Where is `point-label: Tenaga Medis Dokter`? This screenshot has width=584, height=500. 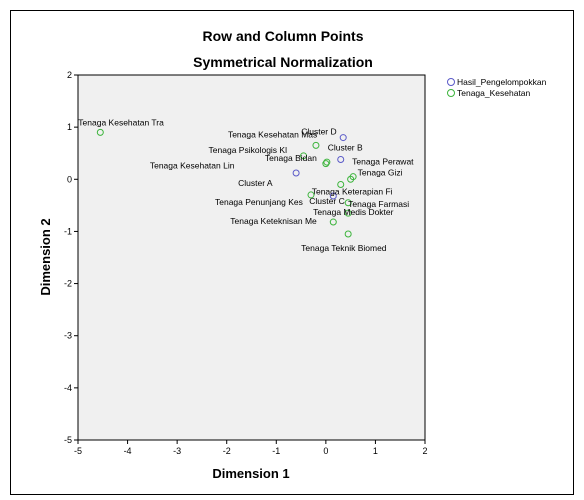 point-label: Tenaga Medis Dokter is located at coordinates (353, 212).